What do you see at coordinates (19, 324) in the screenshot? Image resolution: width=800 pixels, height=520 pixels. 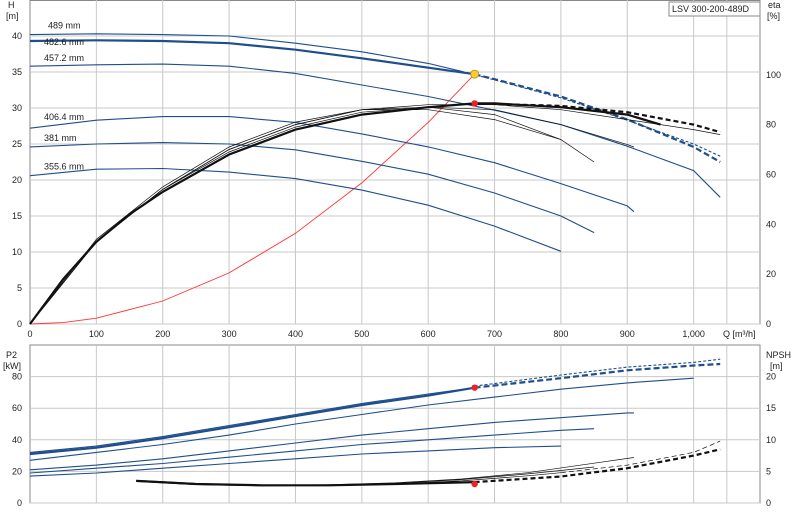 I see `head-ytick-label: 0` at bounding box center [19, 324].